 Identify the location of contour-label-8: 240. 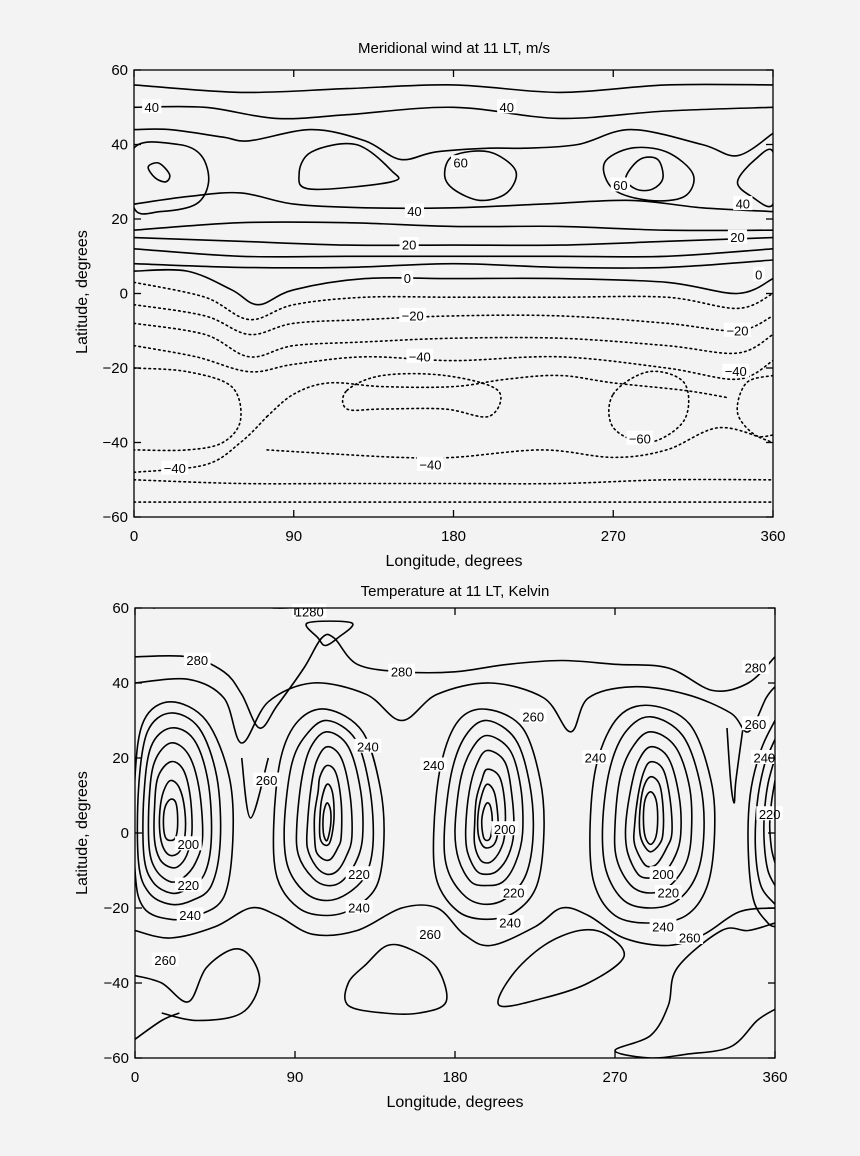
(596, 758).